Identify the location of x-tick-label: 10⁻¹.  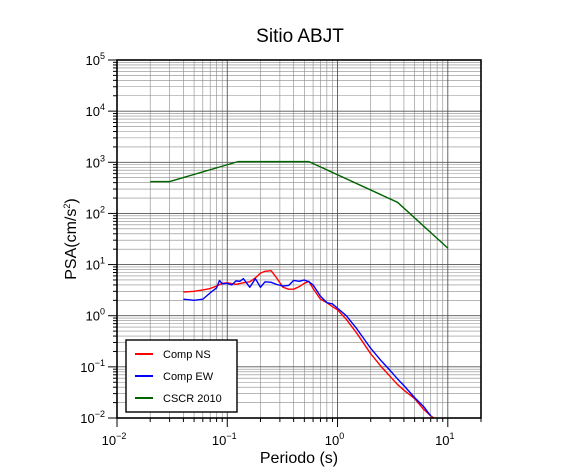
(224, 439).